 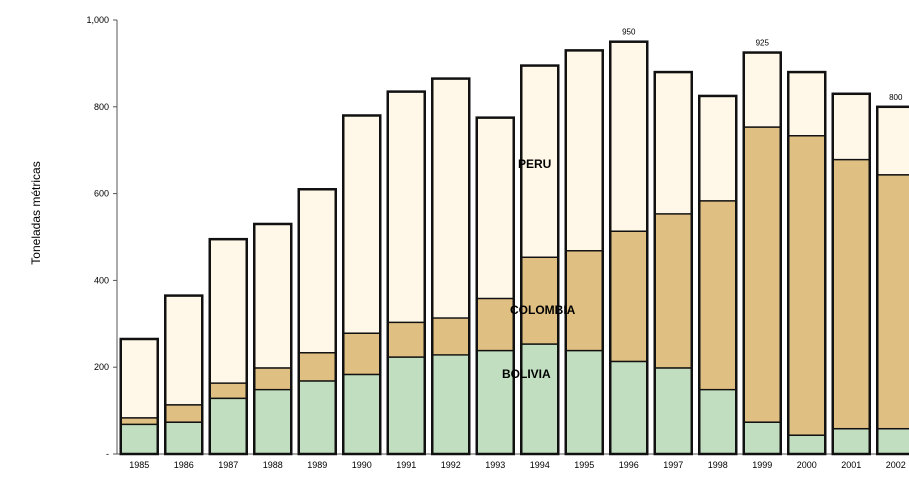 What do you see at coordinates (451, 465) in the screenshot?
I see `x-tick-label: 1992` at bounding box center [451, 465].